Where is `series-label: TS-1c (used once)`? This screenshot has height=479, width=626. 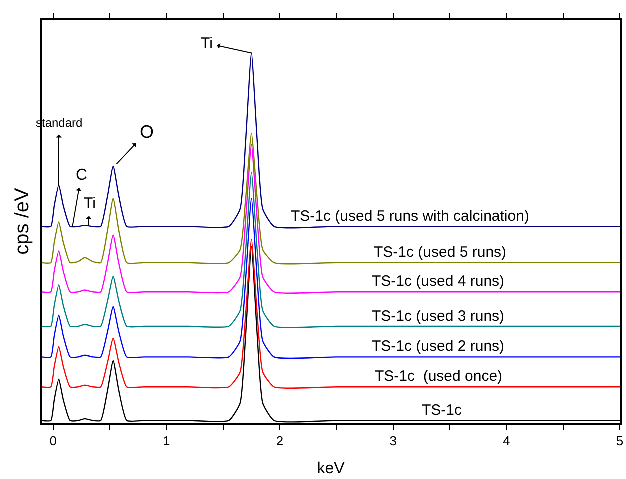 series-label: TS-1c (used once) is located at coordinates (439, 376).